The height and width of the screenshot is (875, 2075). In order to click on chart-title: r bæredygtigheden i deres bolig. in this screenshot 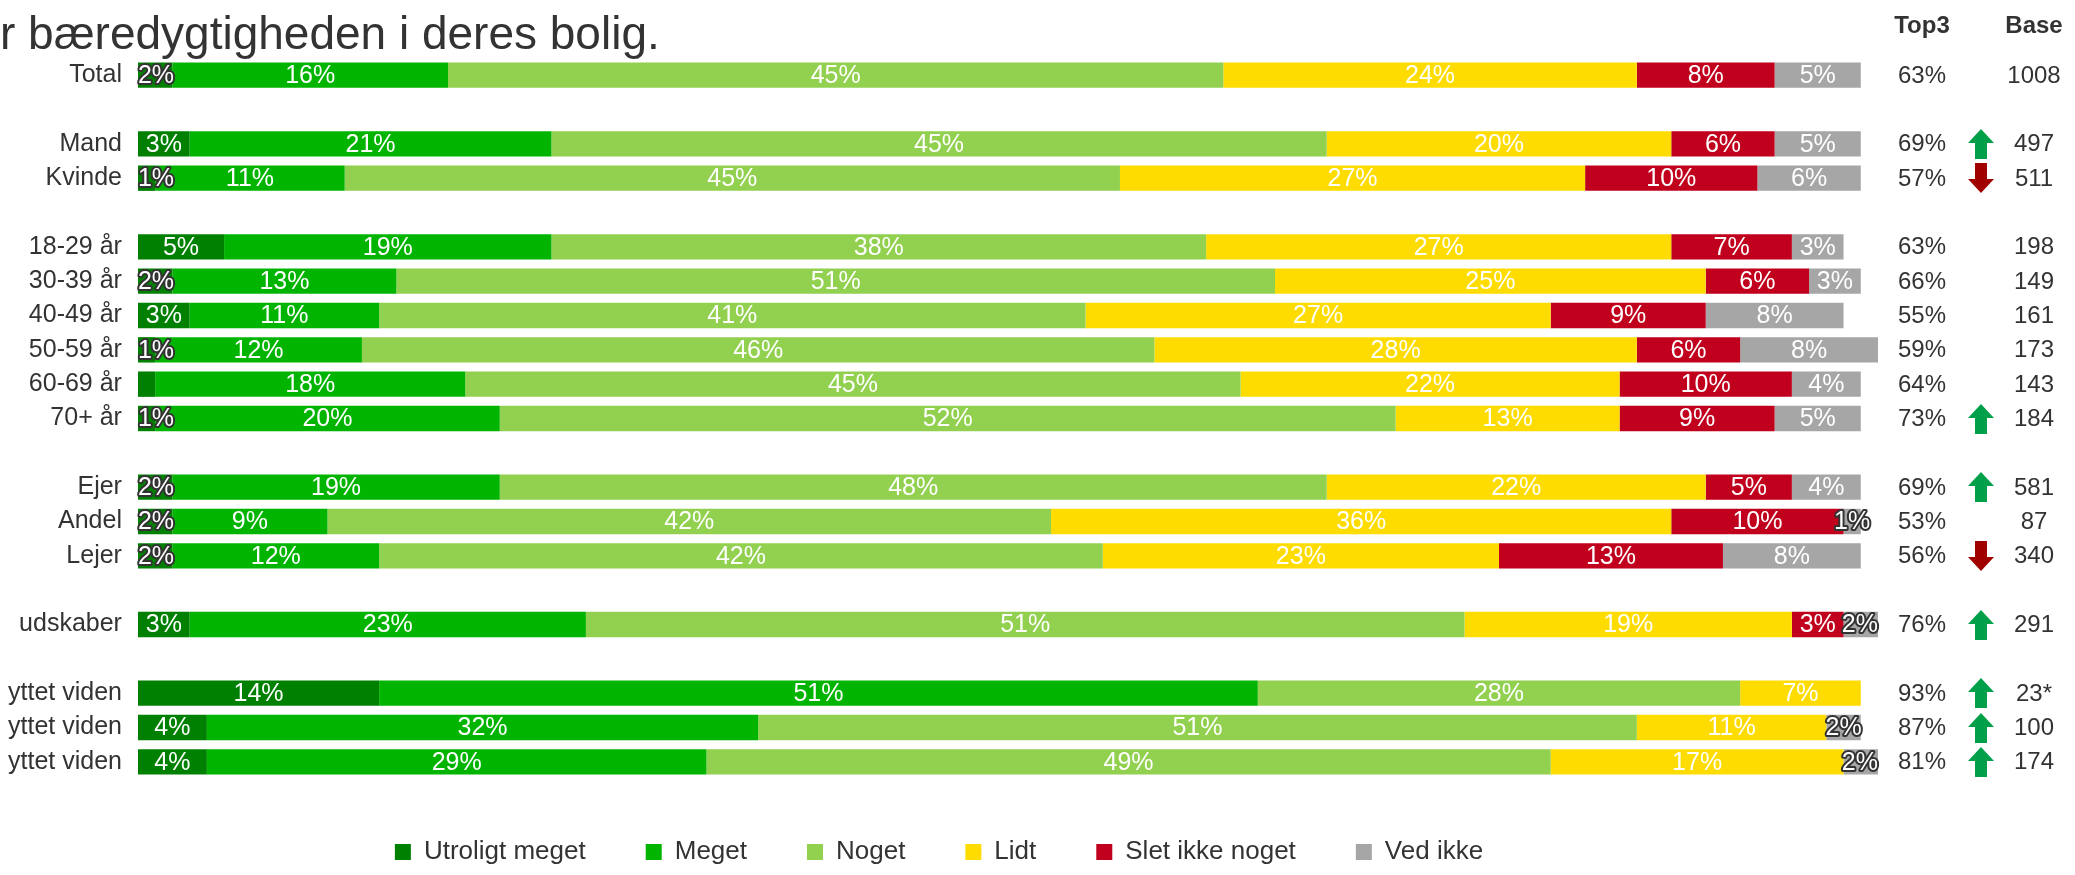, I will do `click(330, 33)`.